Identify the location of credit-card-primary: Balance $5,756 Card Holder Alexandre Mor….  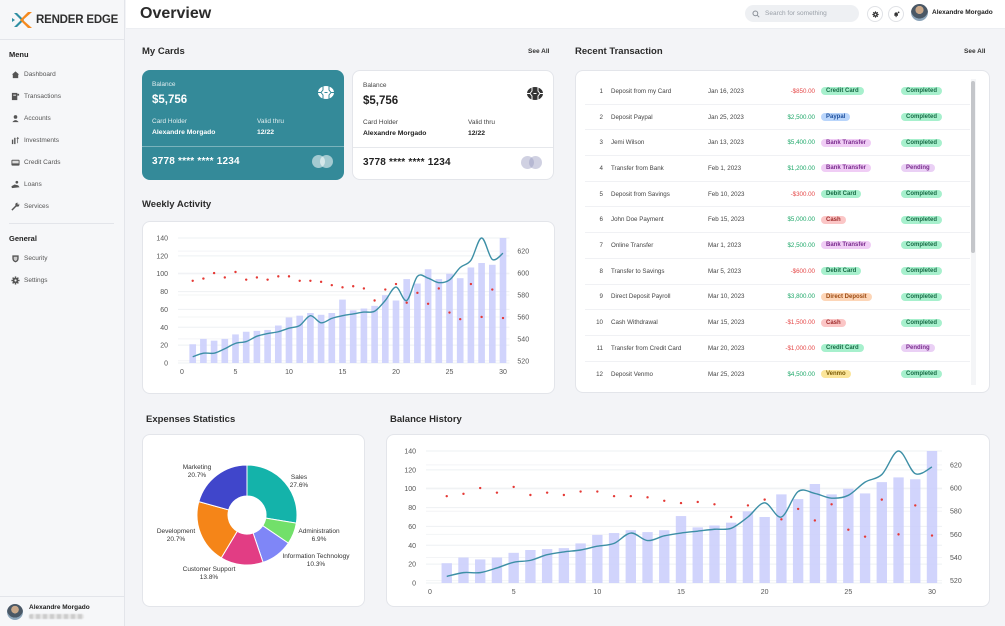
(243, 125).